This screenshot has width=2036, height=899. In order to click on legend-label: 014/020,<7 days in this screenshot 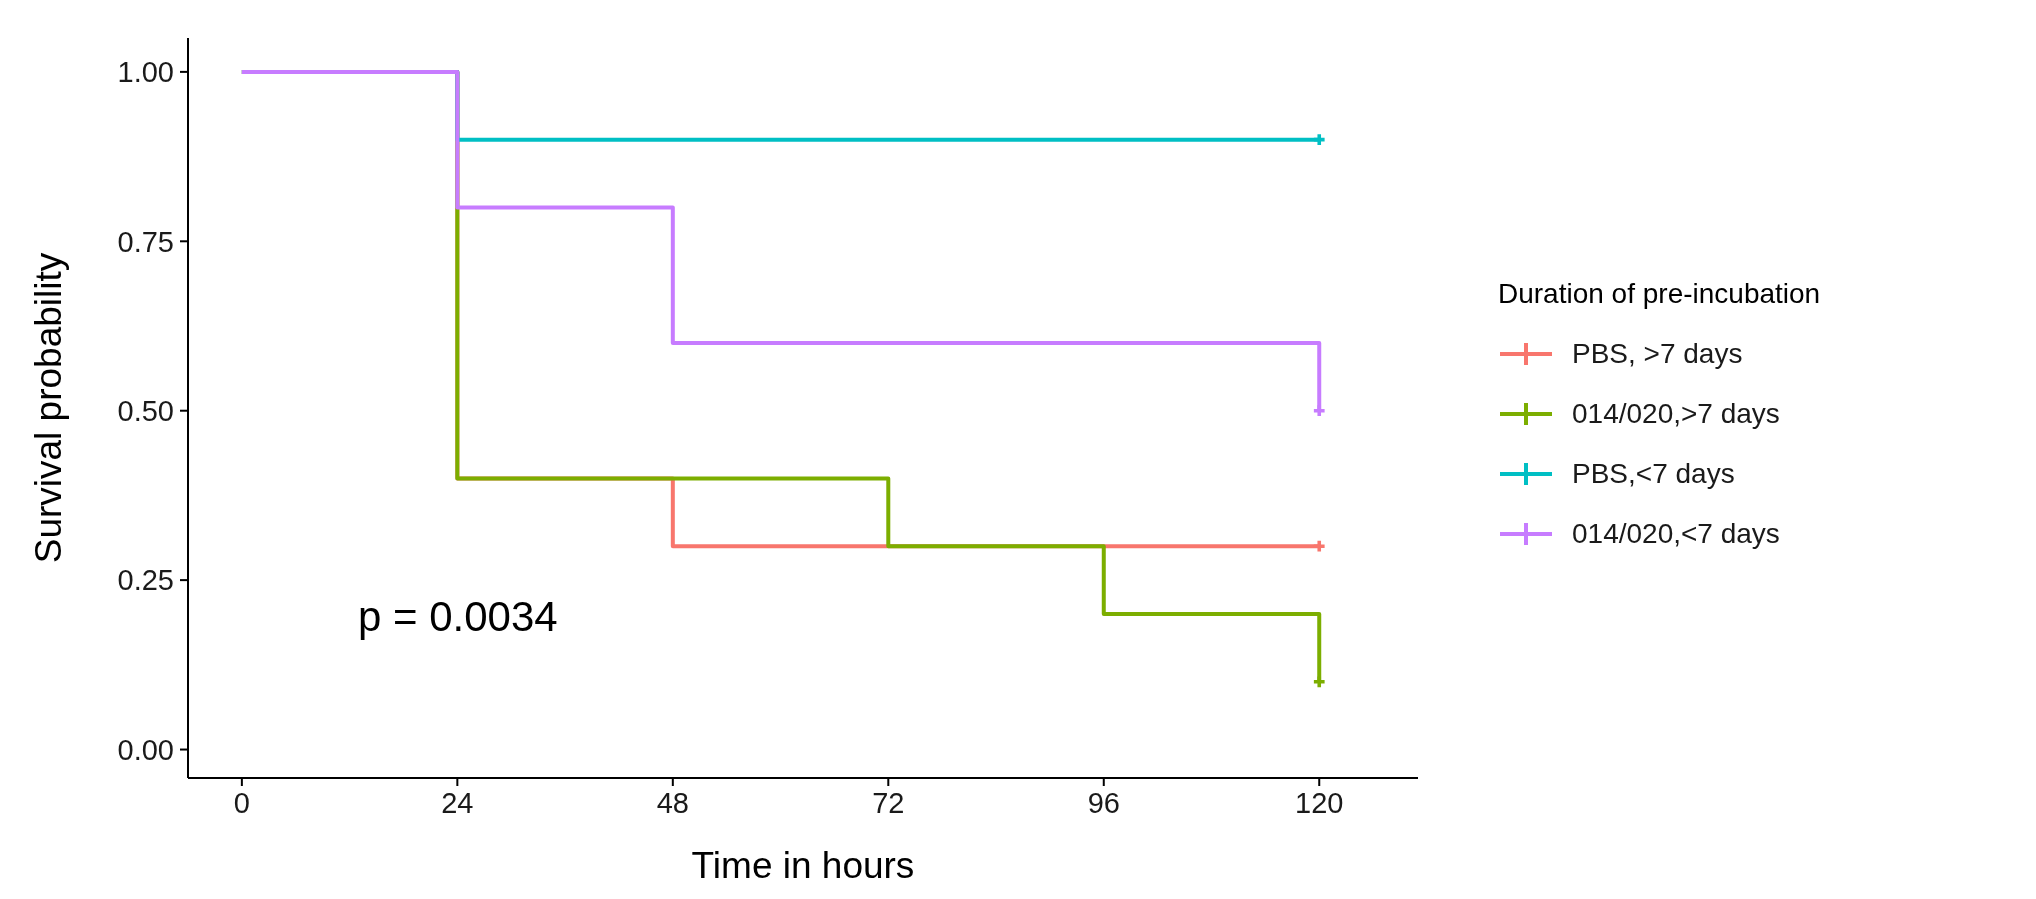, I will do `click(1676, 534)`.